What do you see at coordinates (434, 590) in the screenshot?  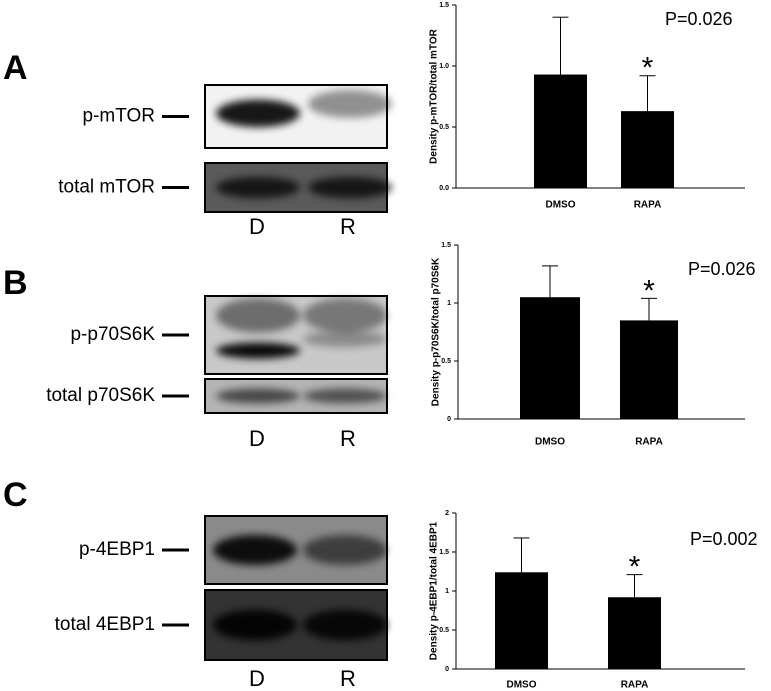 I see `y-axis-label: Density p-4EBP1/total 4EBP1` at bounding box center [434, 590].